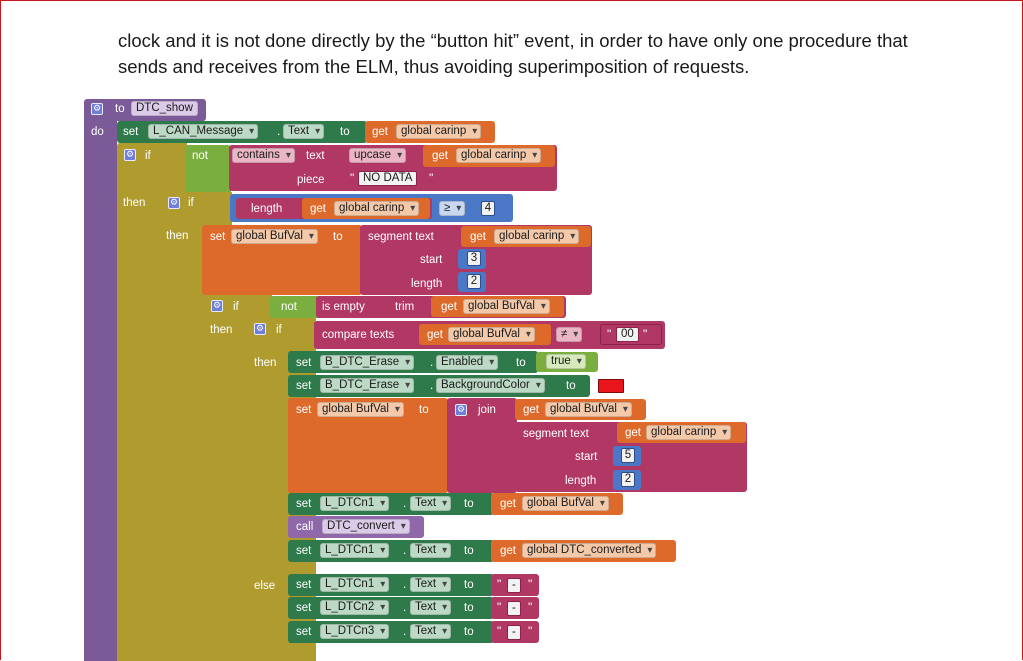 This screenshot has height=661, width=1023. Describe the element at coordinates (343, 307) in the screenshot. I see `is-empty-keyword: is empty` at that location.